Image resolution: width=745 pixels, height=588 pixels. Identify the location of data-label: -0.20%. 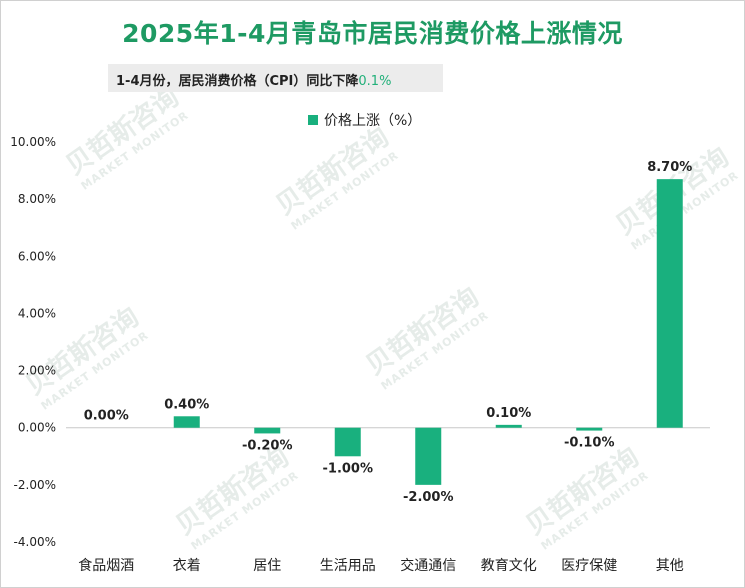
(267, 445).